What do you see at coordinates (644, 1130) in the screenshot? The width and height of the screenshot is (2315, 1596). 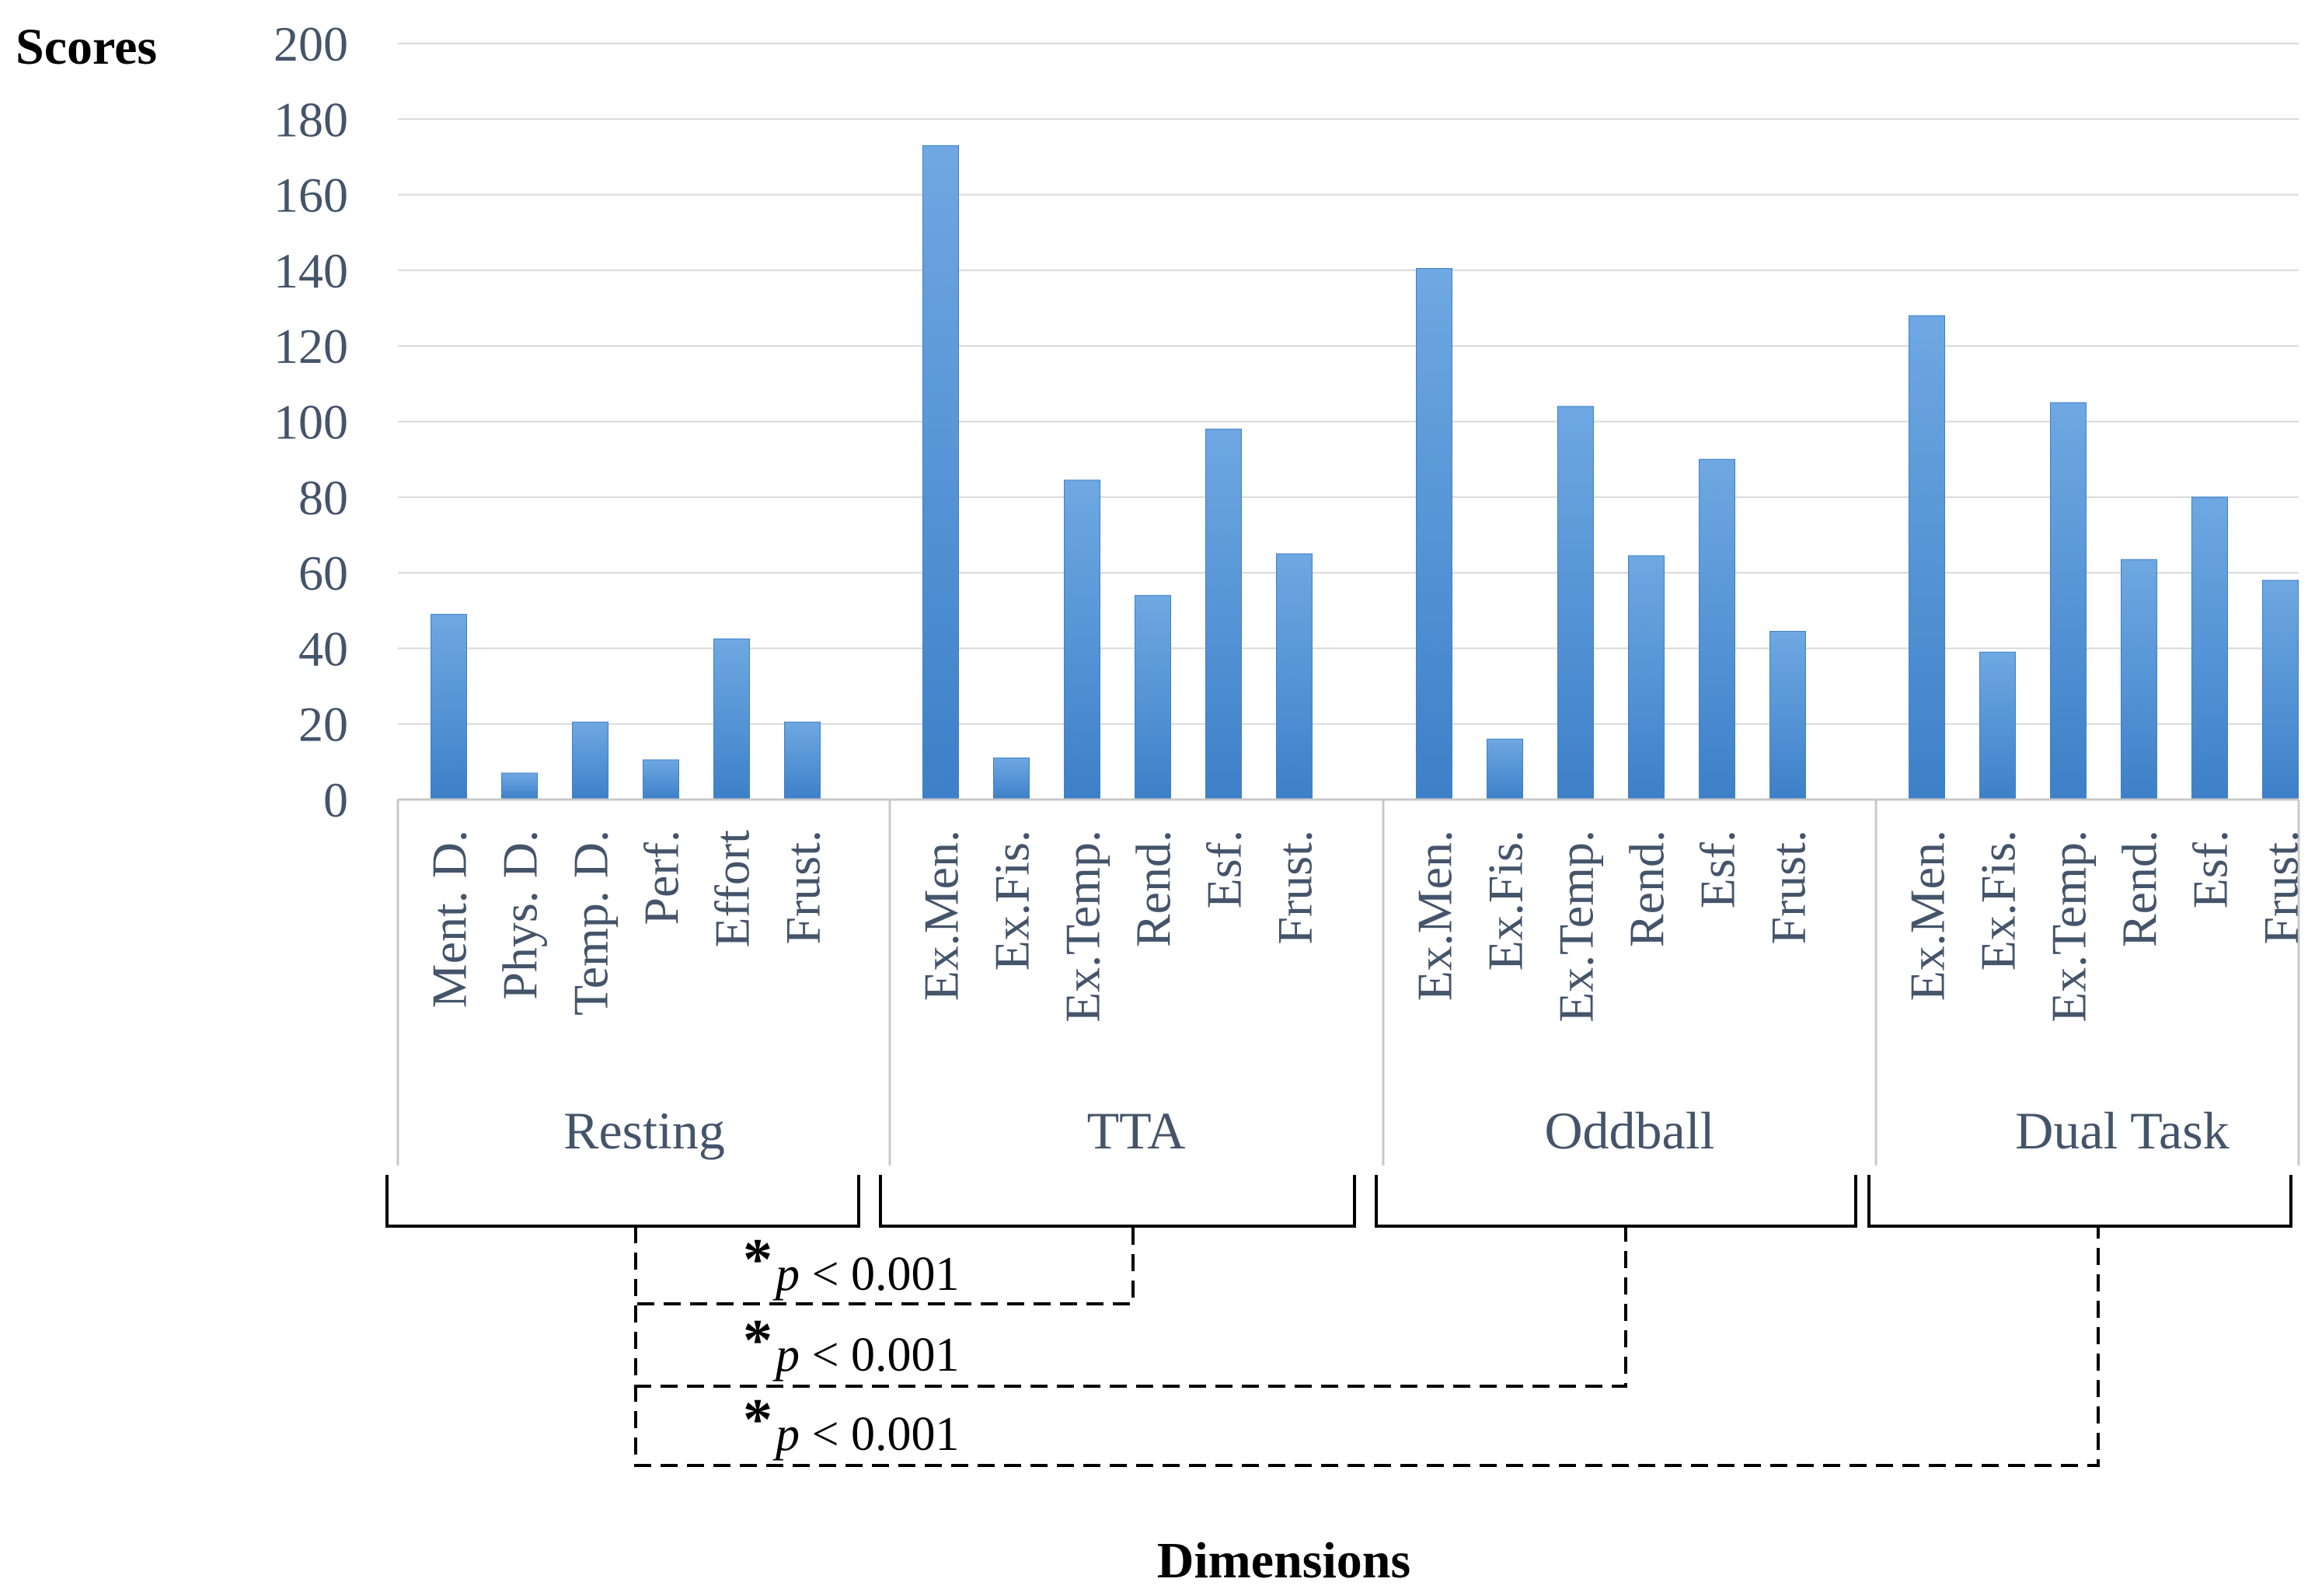 I see `group-label: Resting` at bounding box center [644, 1130].